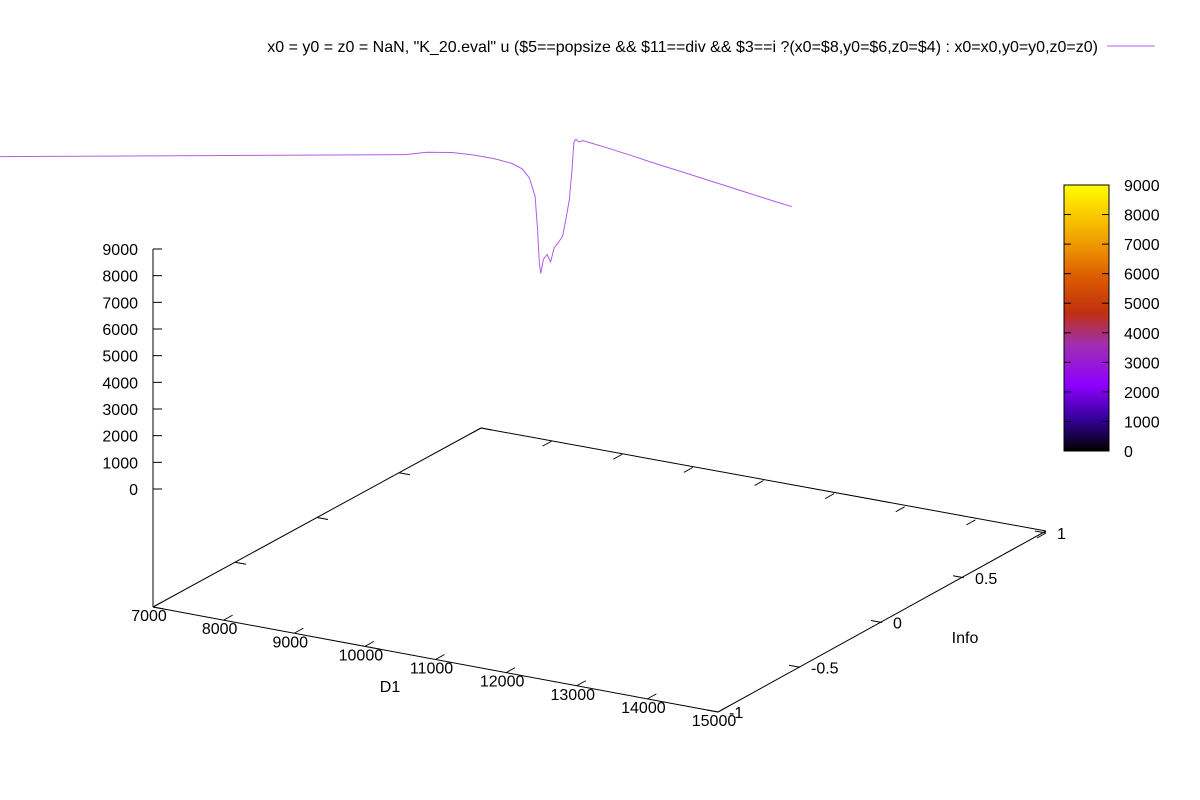  I want to click on z-tick-label: 3000, so click(120, 410).